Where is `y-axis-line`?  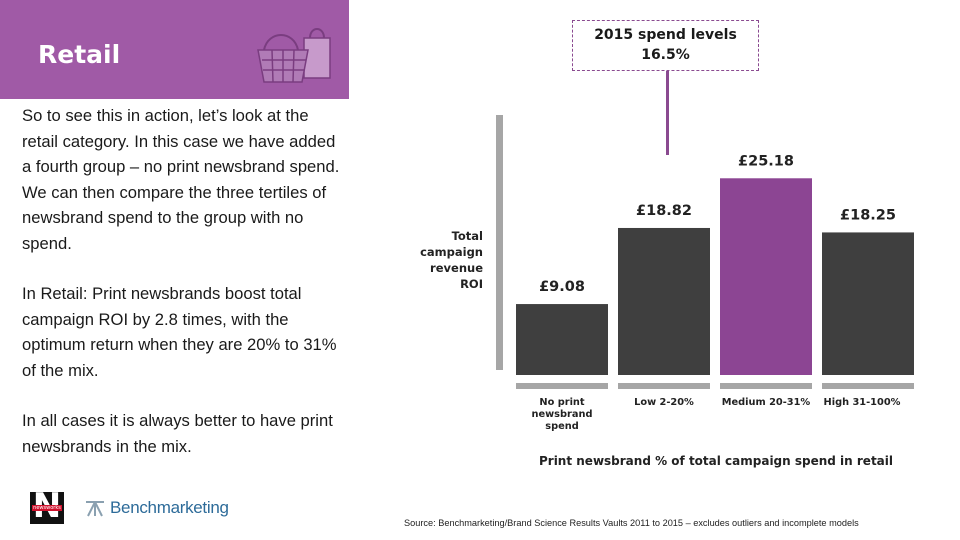
y-axis-line is located at coordinates (499, 242).